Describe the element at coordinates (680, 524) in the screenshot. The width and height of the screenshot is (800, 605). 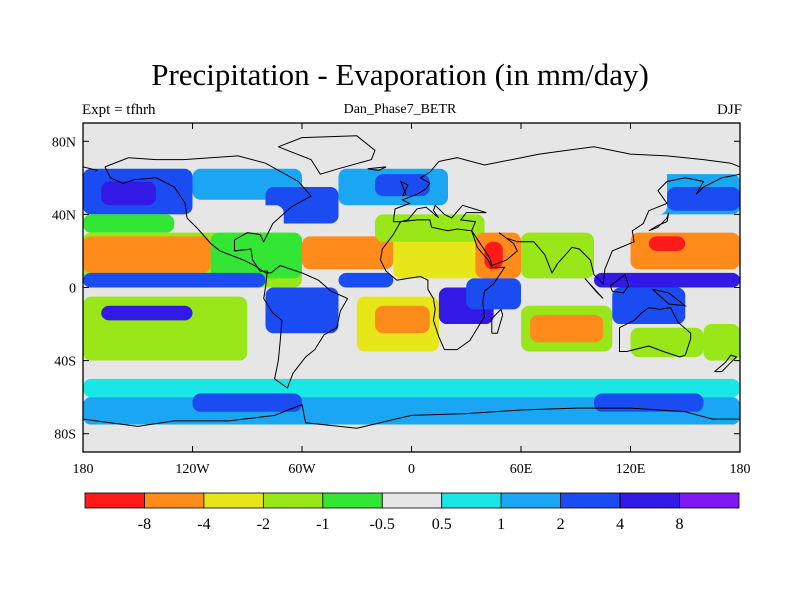
I see `colorbar-label: 8` at that location.